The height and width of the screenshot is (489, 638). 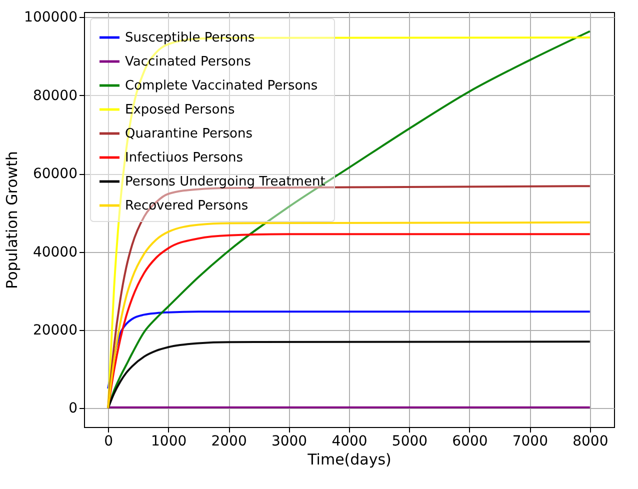 I want to click on legend-label: Complete Vaccinated Persons, so click(x=221, y=86).